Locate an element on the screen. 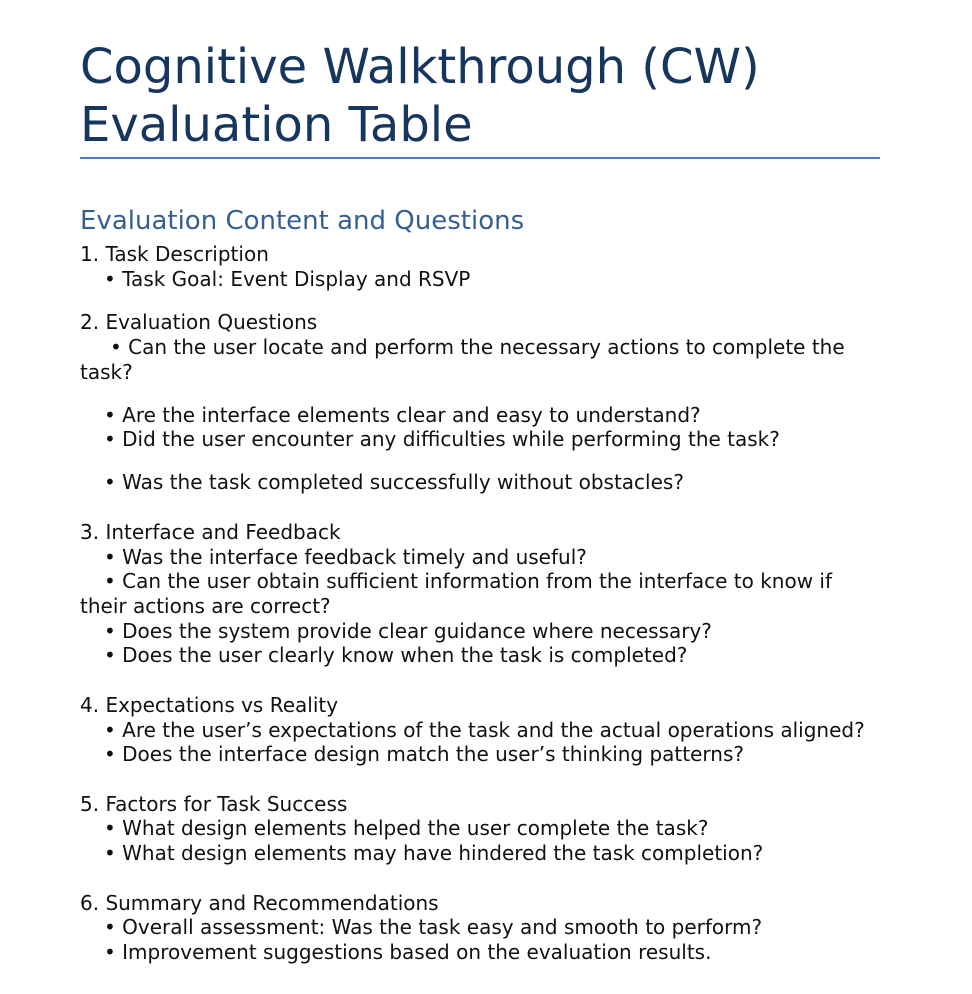 The image size is (972, 994). section-5-heading: 5. Factors for Task Success is located at coordinates (214, 804).